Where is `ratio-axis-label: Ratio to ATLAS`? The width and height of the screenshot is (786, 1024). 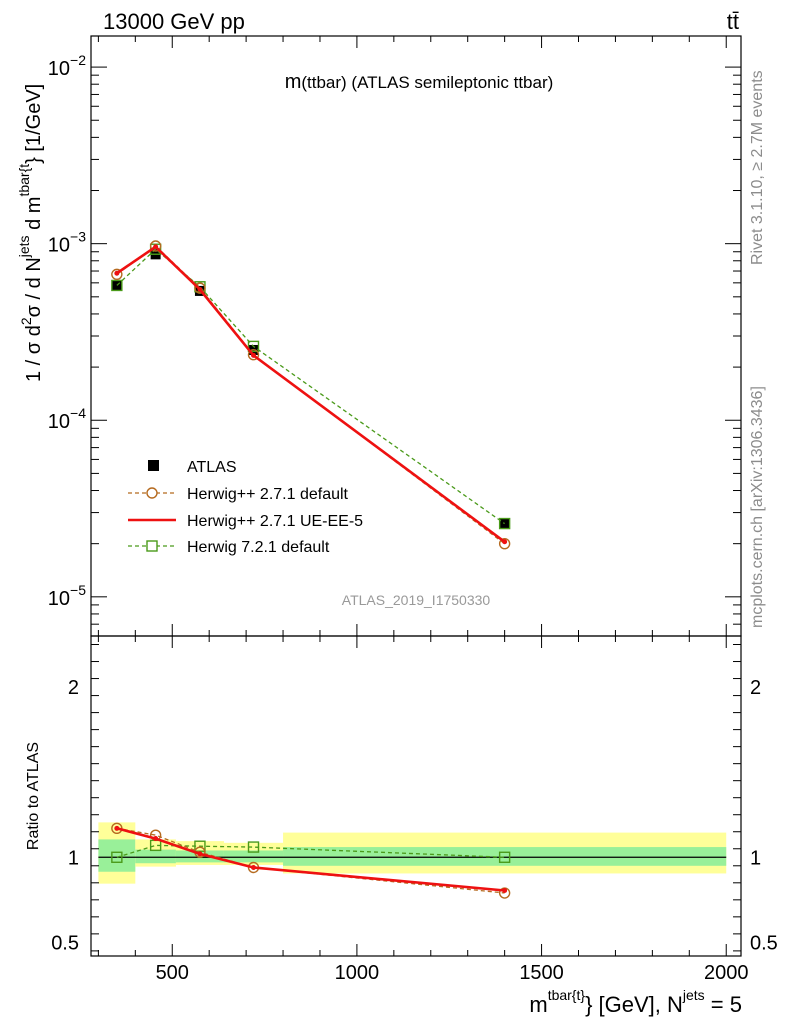
ratio-axis-label: Ratio to ATLAS is located at coordinates (33, 796).